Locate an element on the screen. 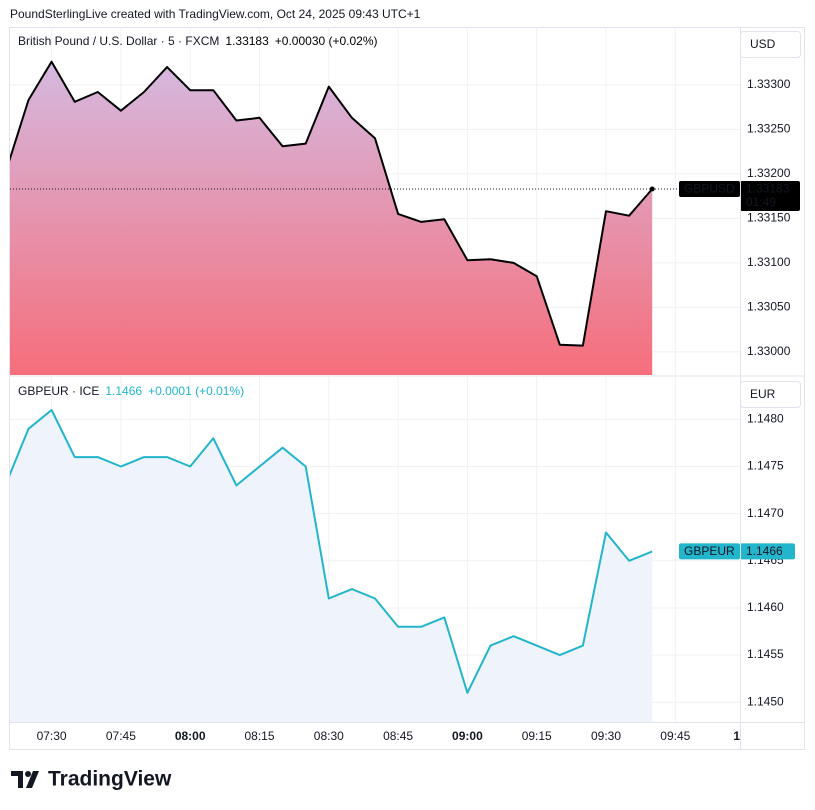 This screenshot has width=815, height=810. series-name: GBPEUR is located at coordinates (709, 551).